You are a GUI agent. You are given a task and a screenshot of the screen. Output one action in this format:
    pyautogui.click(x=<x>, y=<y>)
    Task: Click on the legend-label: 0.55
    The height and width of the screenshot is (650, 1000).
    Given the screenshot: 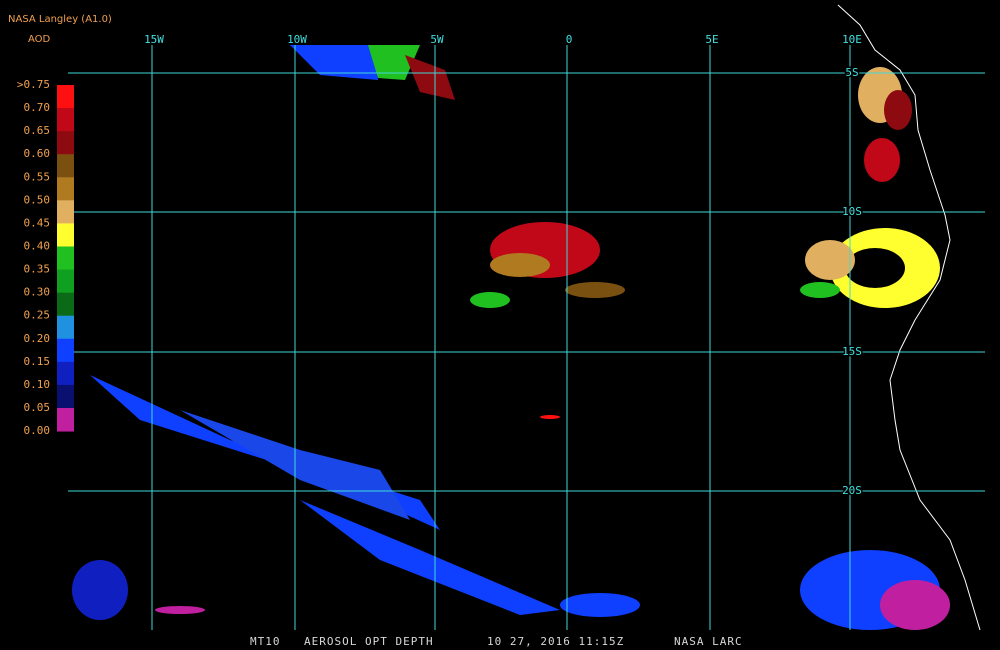 What is the action you would take?
    pyautogui.click(x=37, y=176)
    